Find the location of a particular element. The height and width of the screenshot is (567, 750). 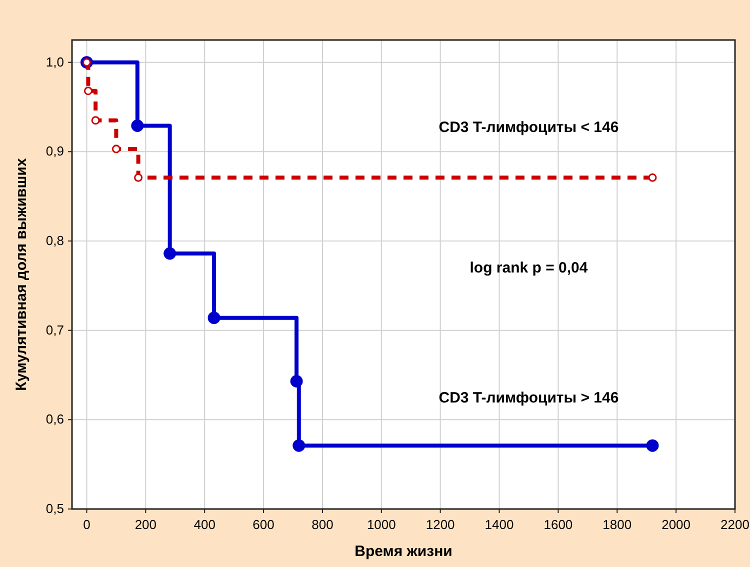

x-tick-label: 400 is located at coordinates (205, 524).